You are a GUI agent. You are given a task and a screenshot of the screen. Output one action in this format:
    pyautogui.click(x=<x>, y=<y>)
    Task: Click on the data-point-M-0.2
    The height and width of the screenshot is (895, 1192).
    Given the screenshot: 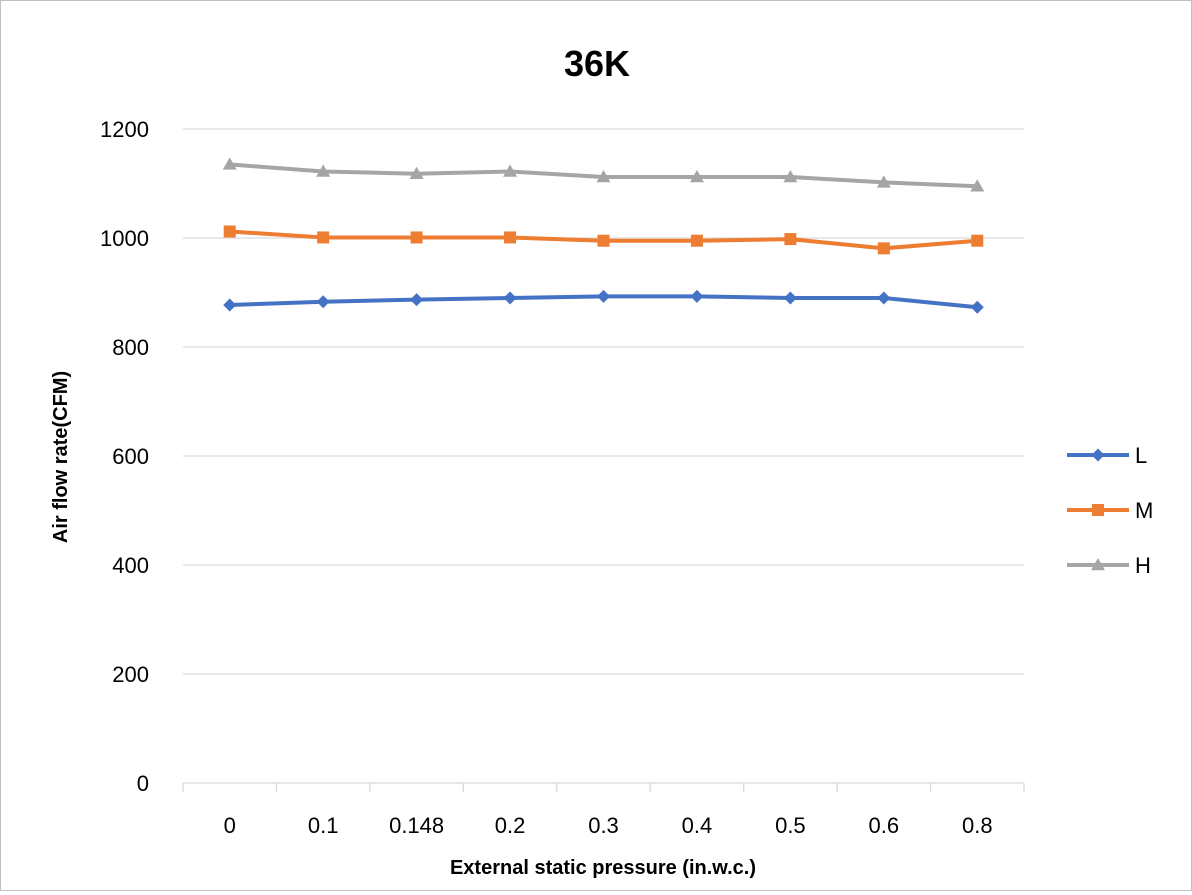 What is the action you would take?
    pyautogui.click(x=510, y=237)
    